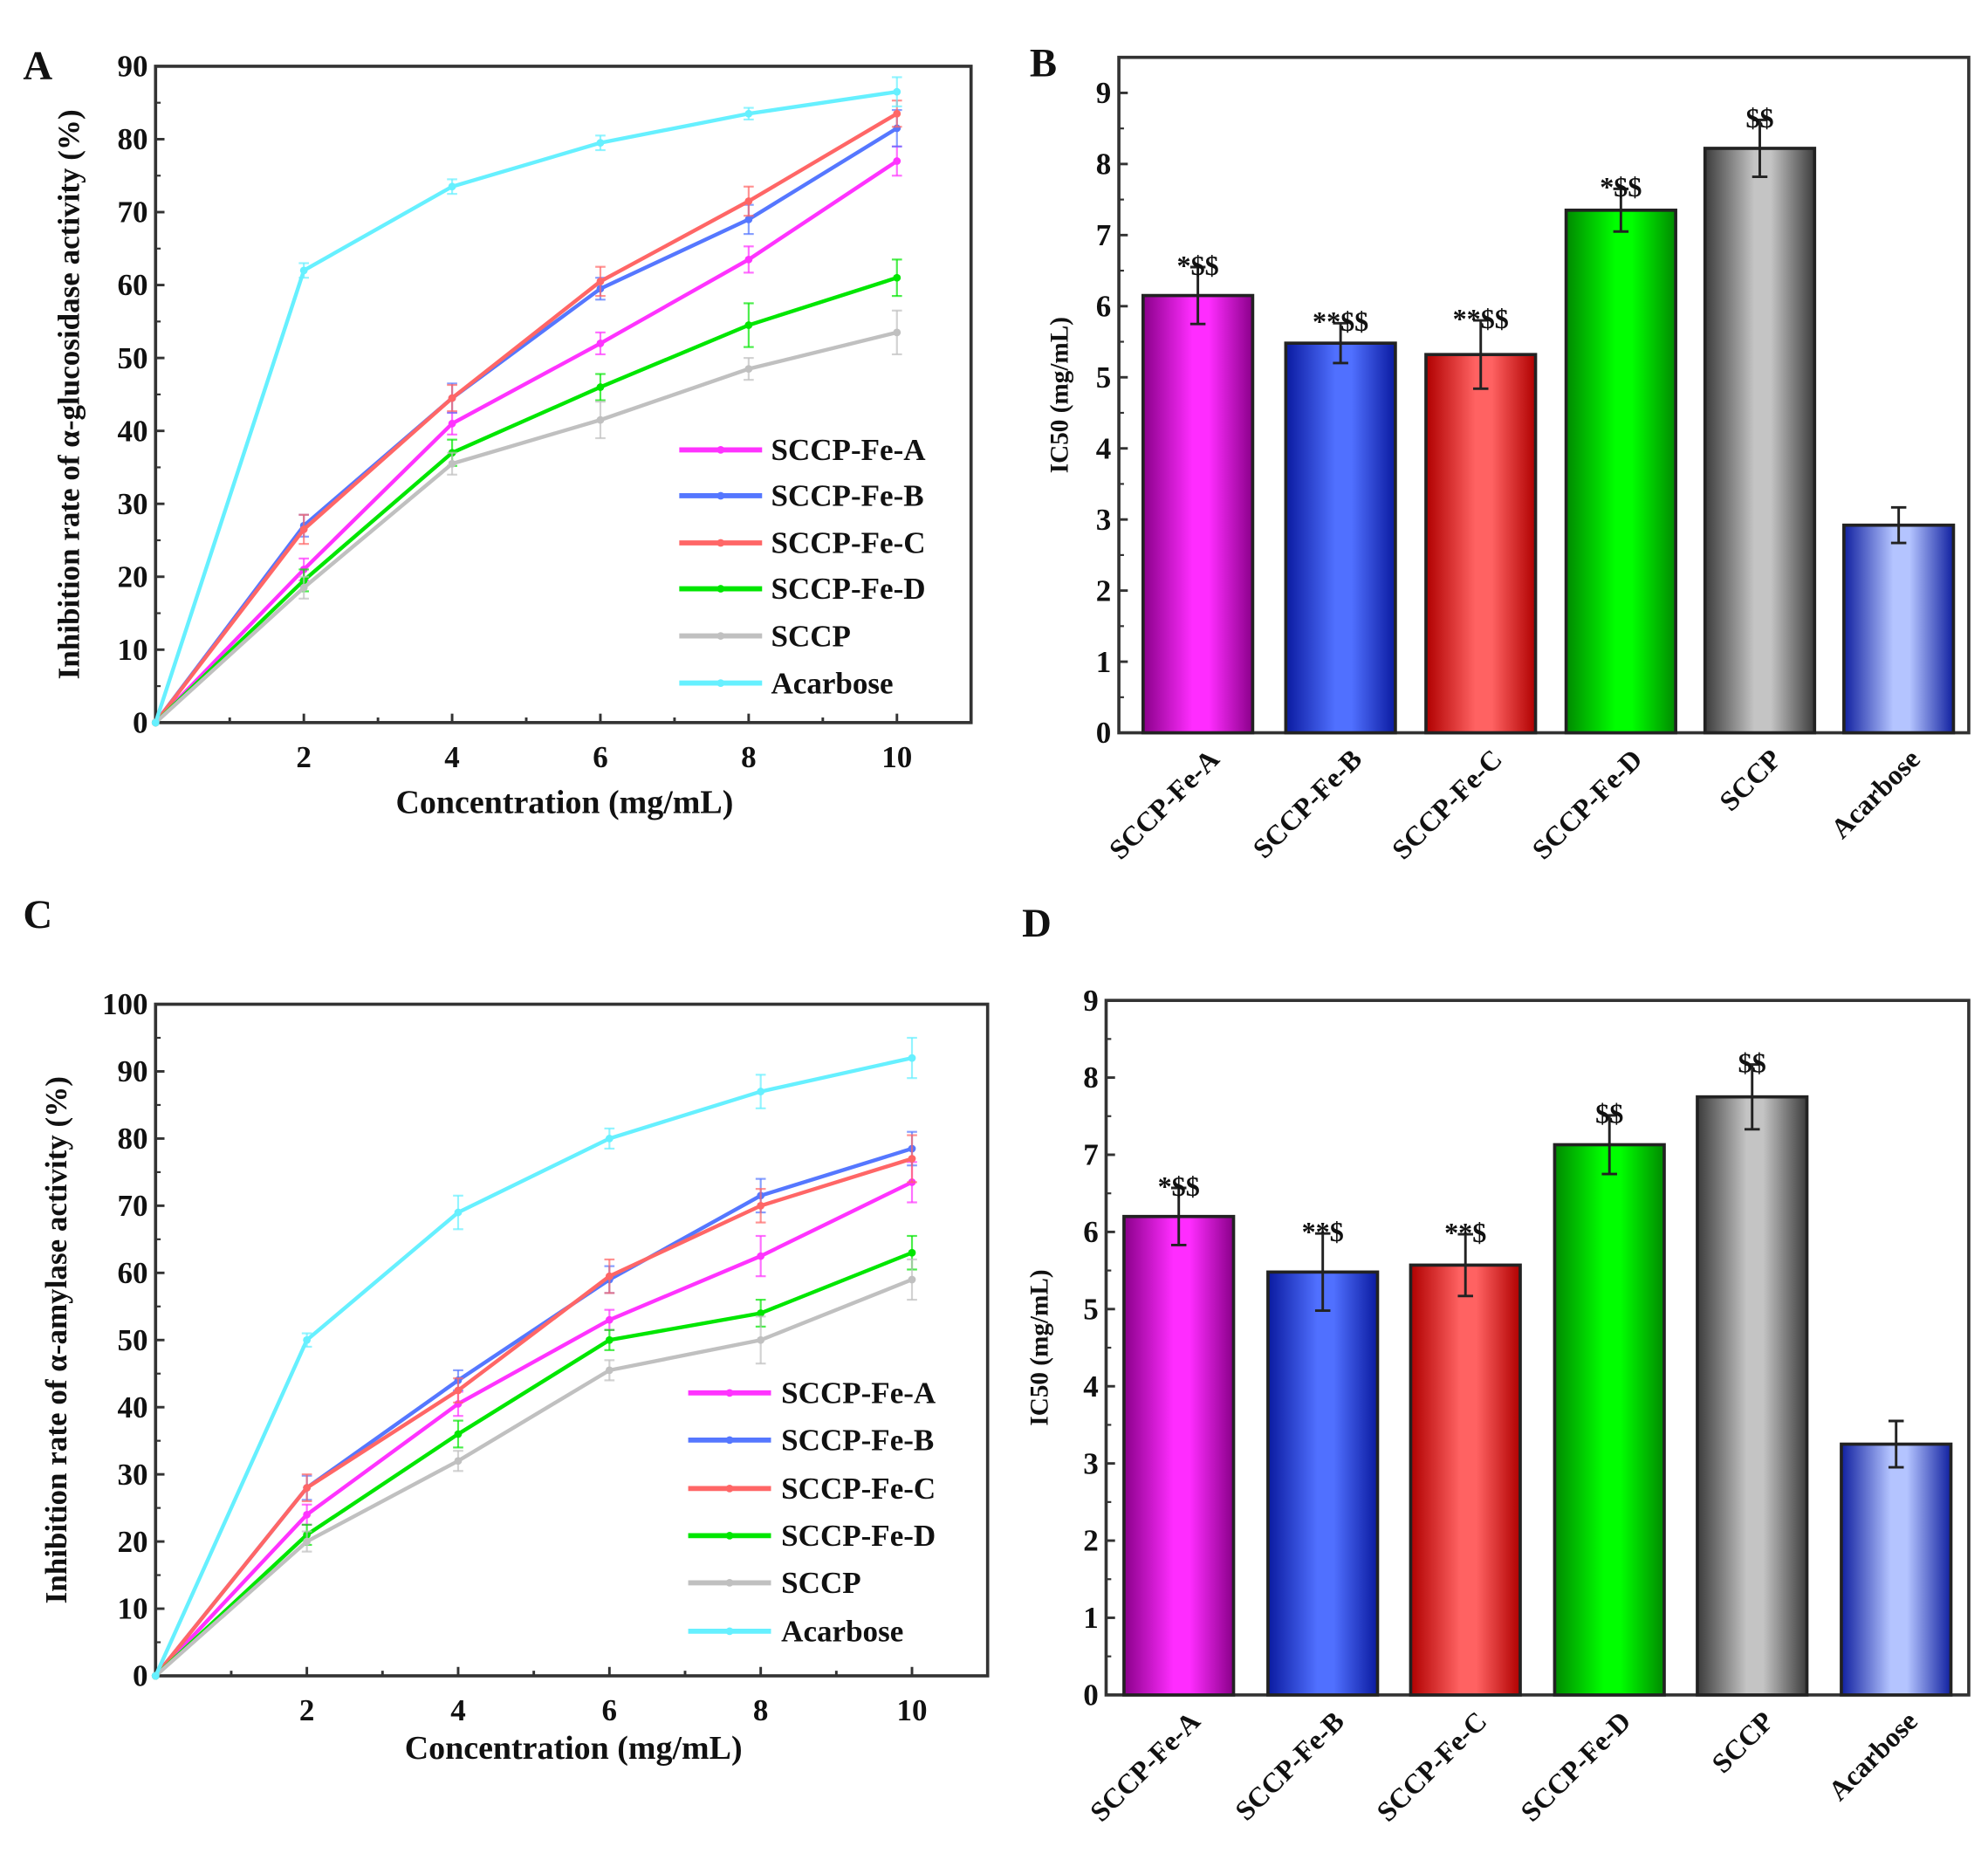 The image size is (1988, 1867). What do you see at coordinates (1104, 520) in the screenshot?
I see `y-tick-label: 3` at bounding box center [1104, 520].